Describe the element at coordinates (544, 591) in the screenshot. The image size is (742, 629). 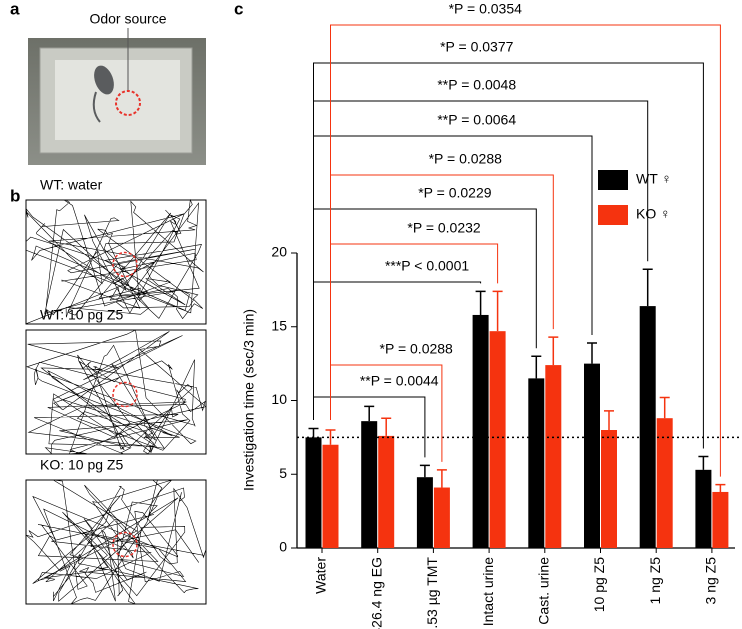
I see `x-tick-label: Cast. urine` at that location.